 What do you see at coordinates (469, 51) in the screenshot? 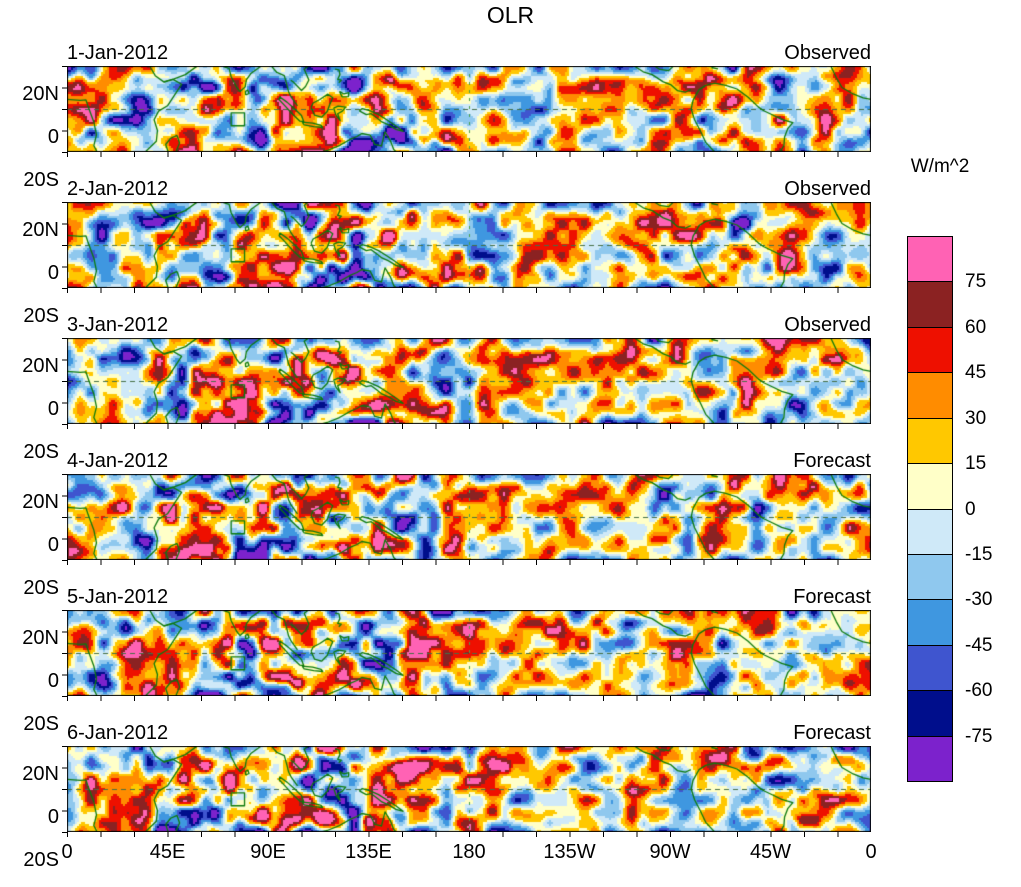
I see `panel-header: 1-Jan-2012 Observed` at bounding box center [469, 51].